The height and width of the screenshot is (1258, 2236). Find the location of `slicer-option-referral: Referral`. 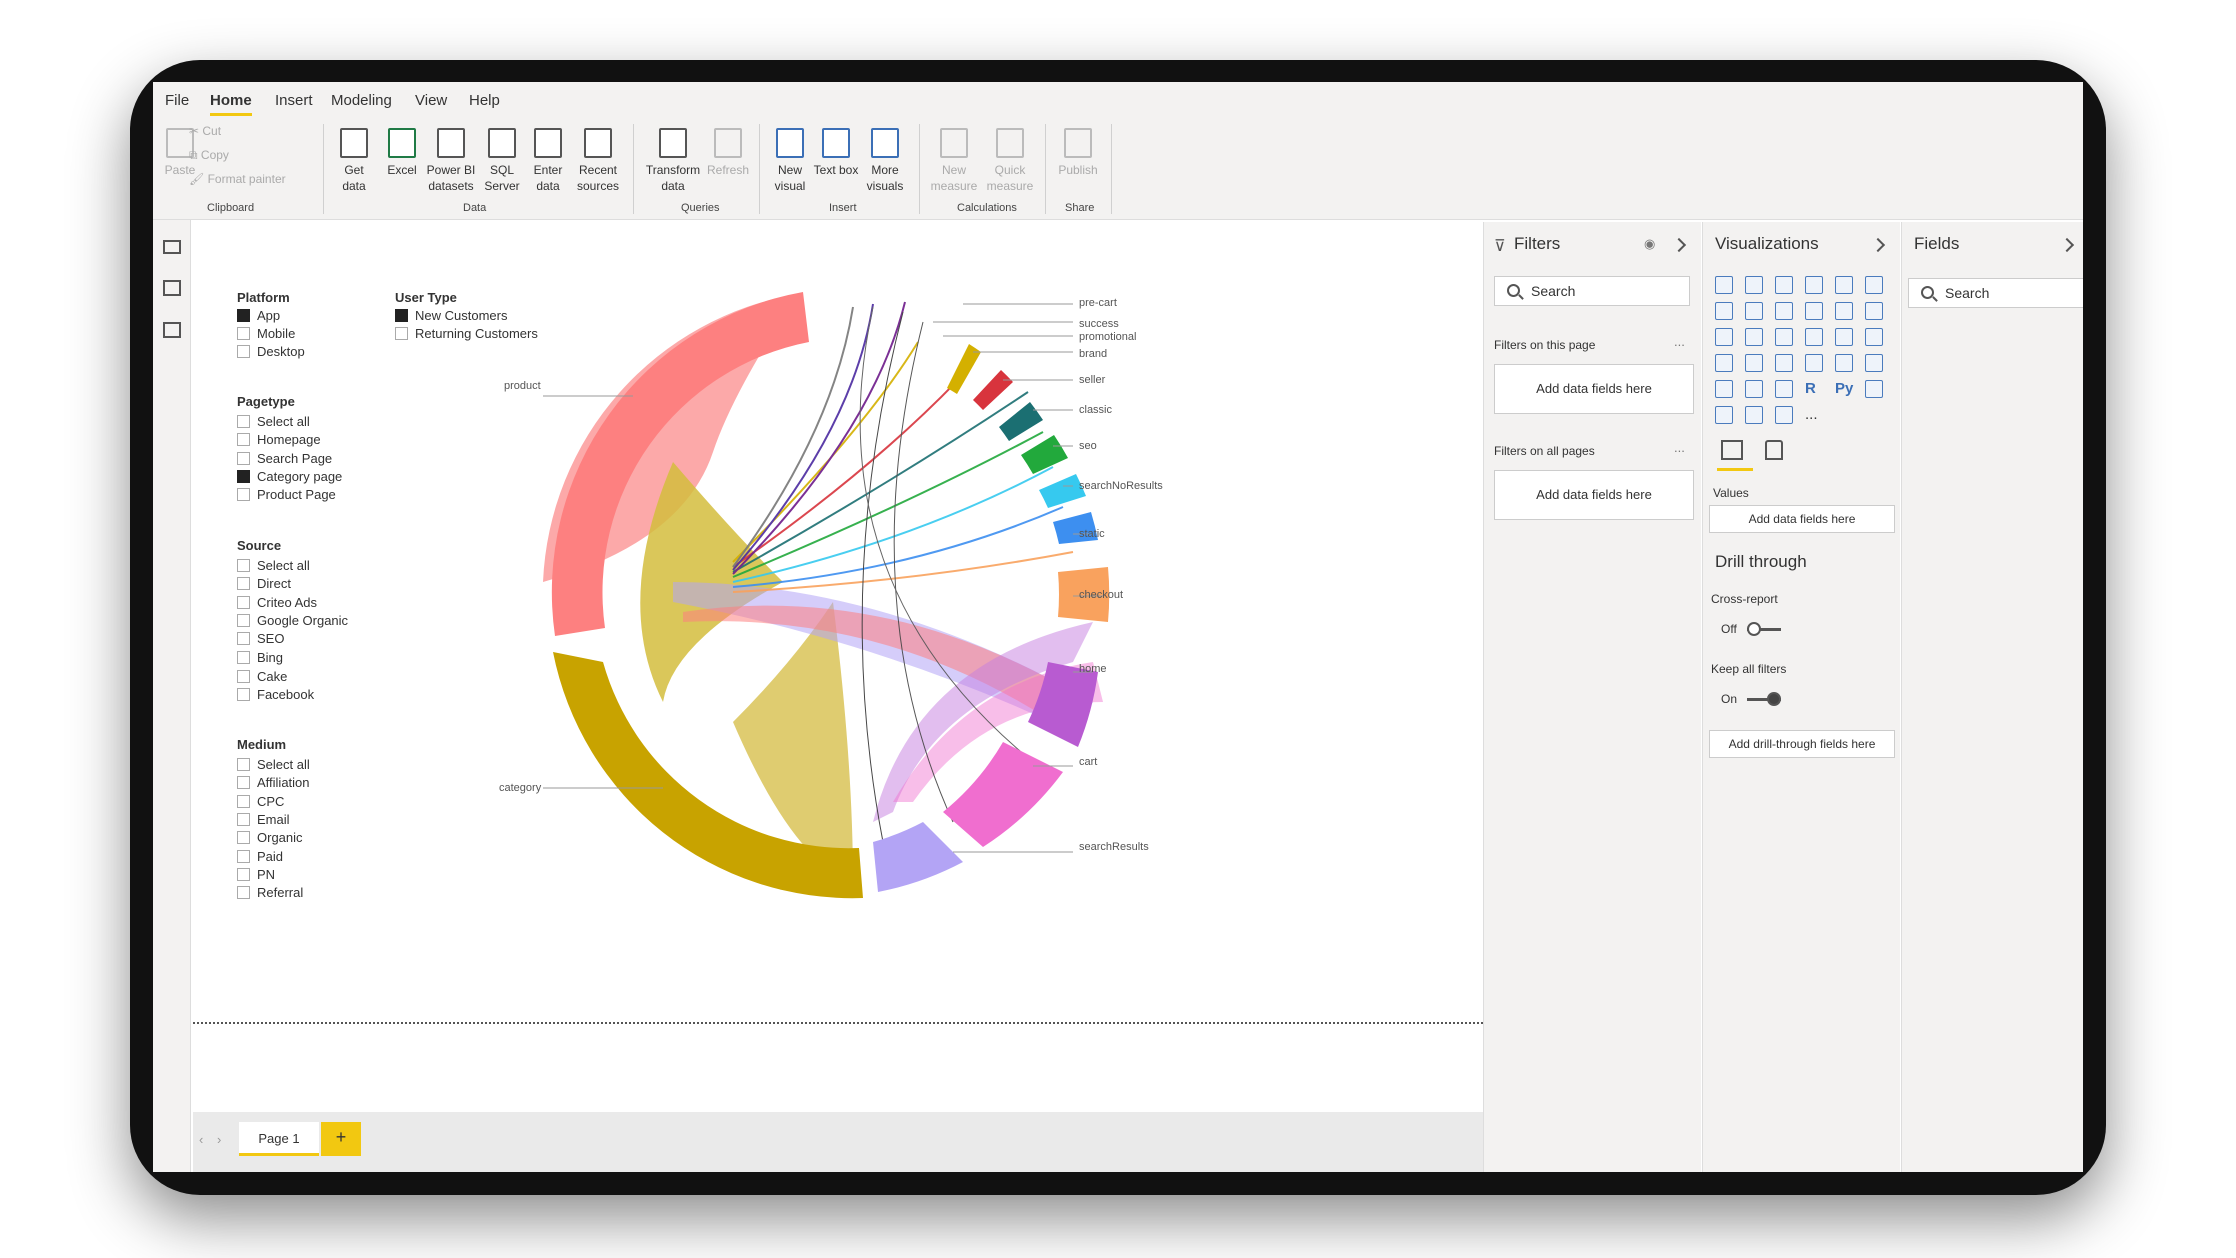

slicer-option-referral: Referral is located at coordinates (270, 892).